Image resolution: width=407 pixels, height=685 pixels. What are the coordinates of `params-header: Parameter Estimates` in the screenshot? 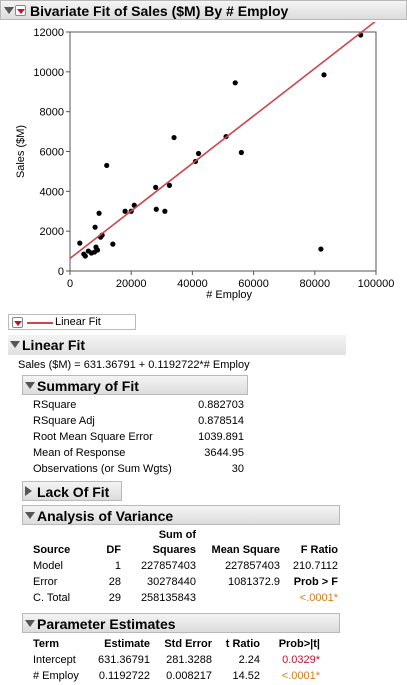 It's located at (181, 623).